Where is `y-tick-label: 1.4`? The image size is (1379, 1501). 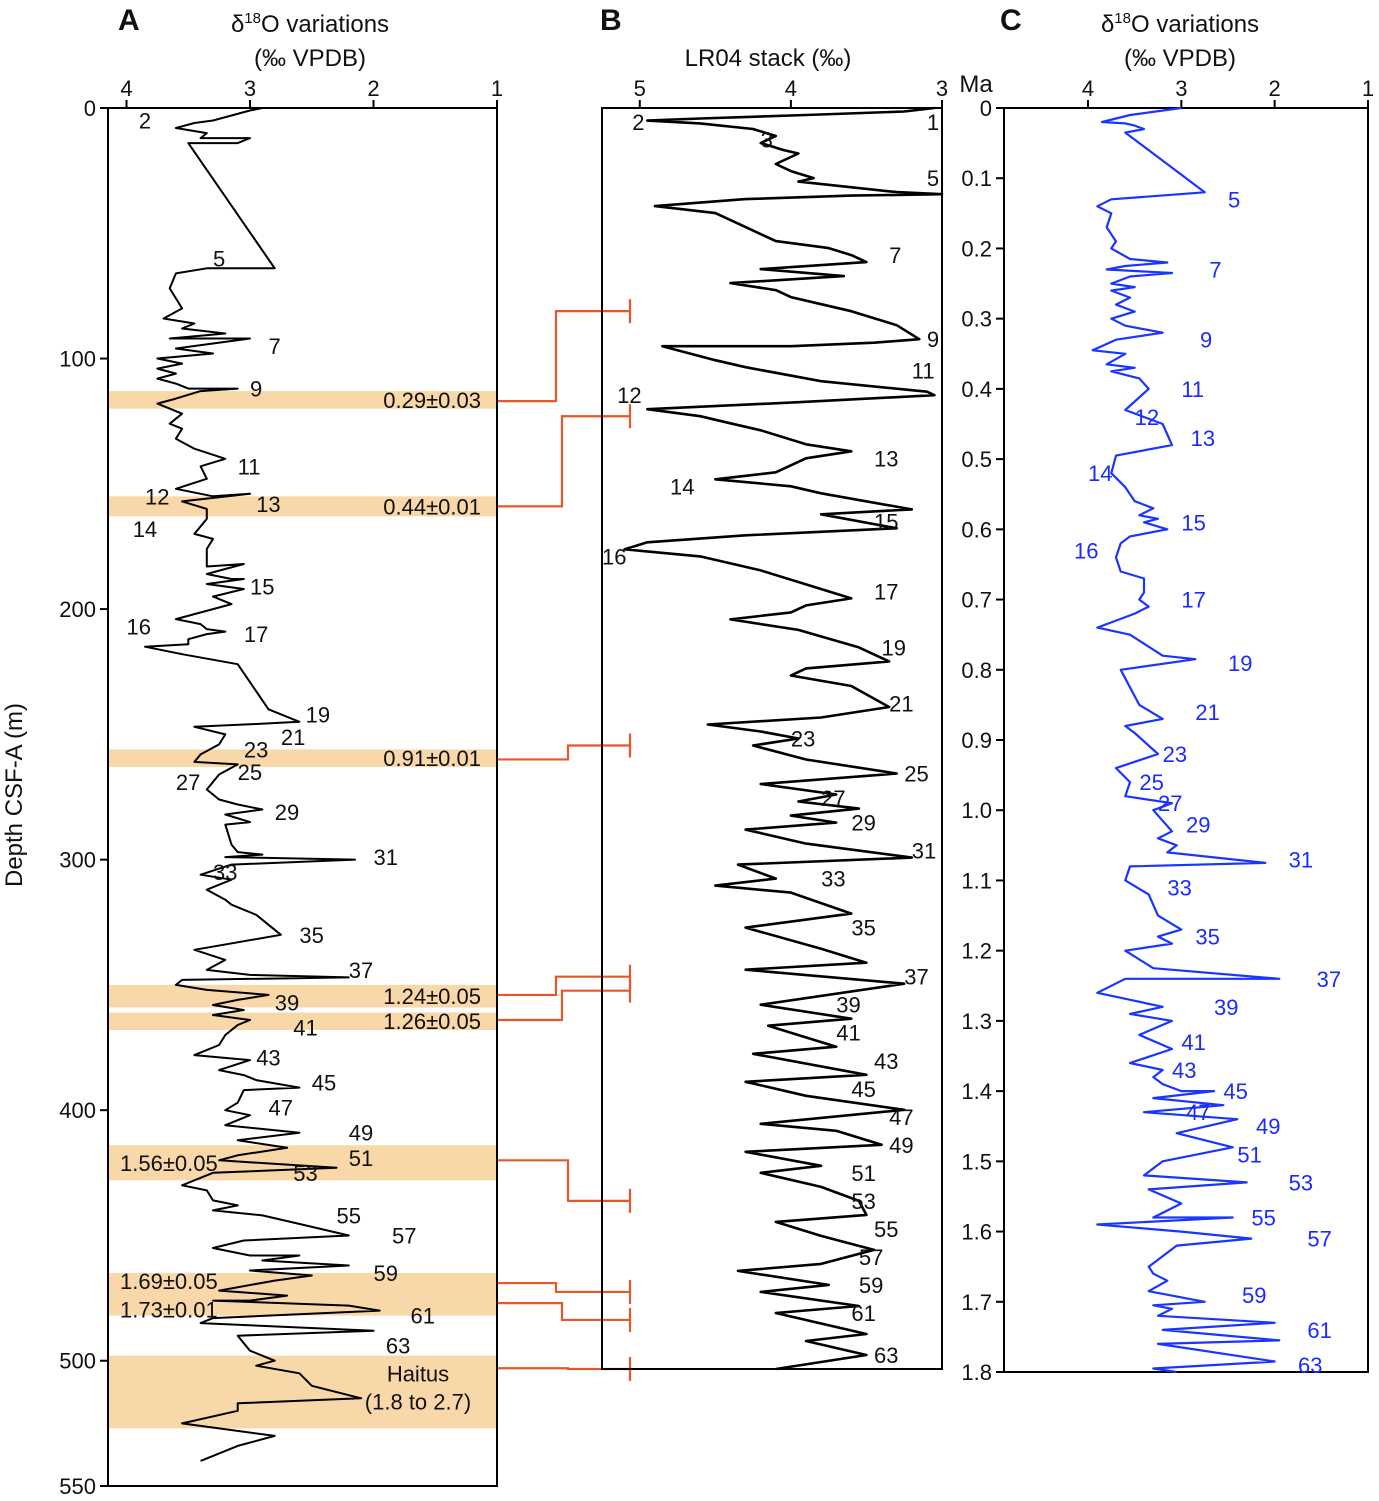
y-tick-label: 1.4 is located at coordinates (976, 1091).